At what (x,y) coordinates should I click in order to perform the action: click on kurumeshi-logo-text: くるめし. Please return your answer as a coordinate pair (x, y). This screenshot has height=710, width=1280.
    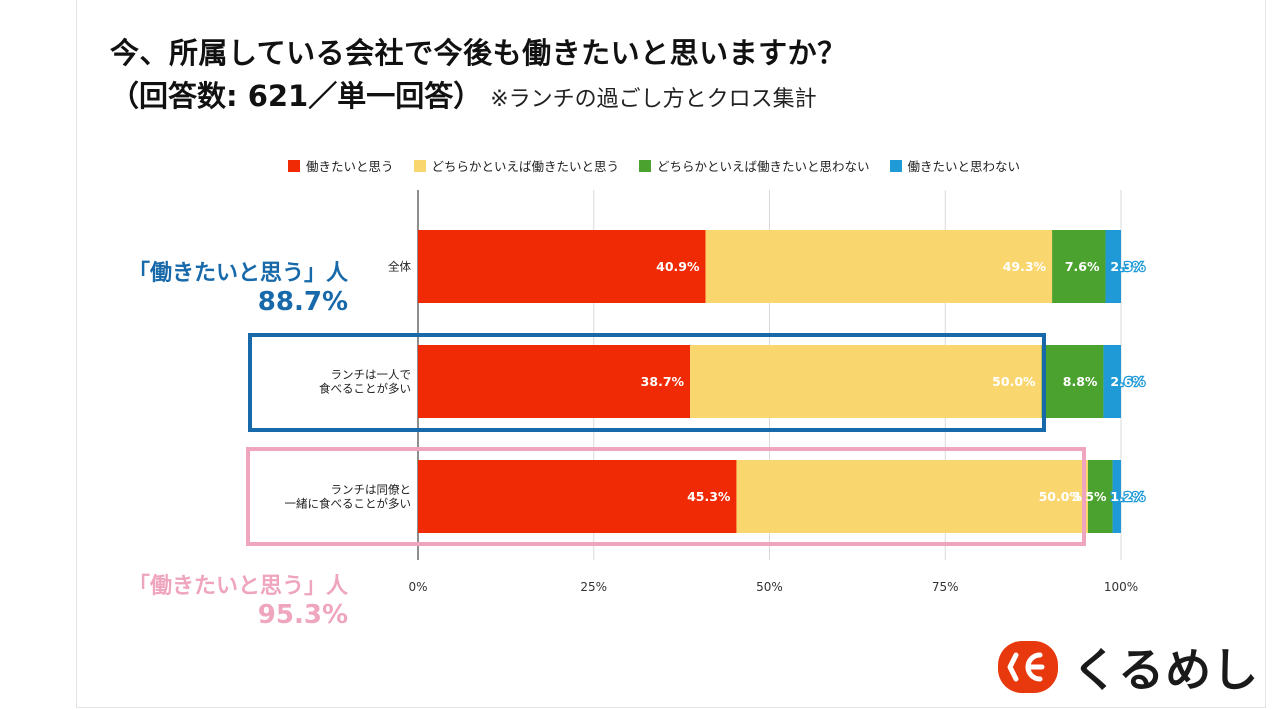
    Looking at the image, I should click on (1166, 670).